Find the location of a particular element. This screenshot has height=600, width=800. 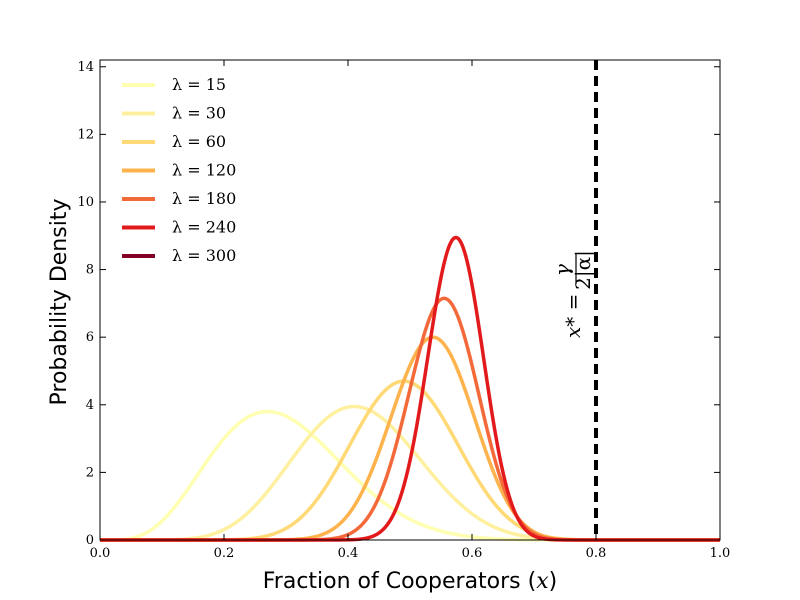

annotation: x* = γ 2|α| is located at coordinates (573, 294).